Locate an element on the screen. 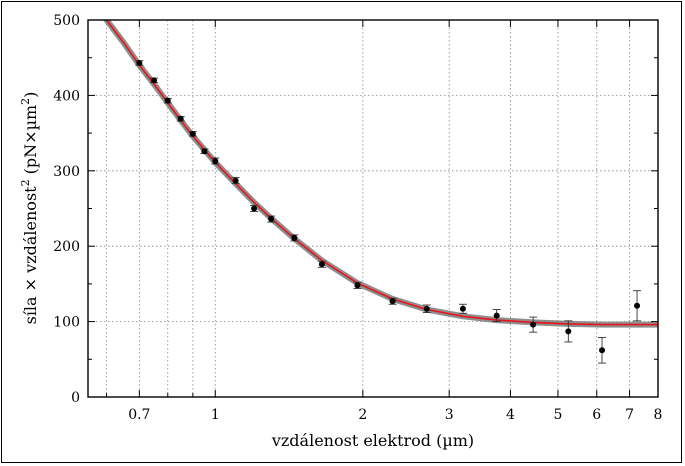 Image resolution: width=685 pixels, height=466 pixels. y-axis-title: síla × vzdálenost2 (pN×µm2) is located at coordinates (29, 208).